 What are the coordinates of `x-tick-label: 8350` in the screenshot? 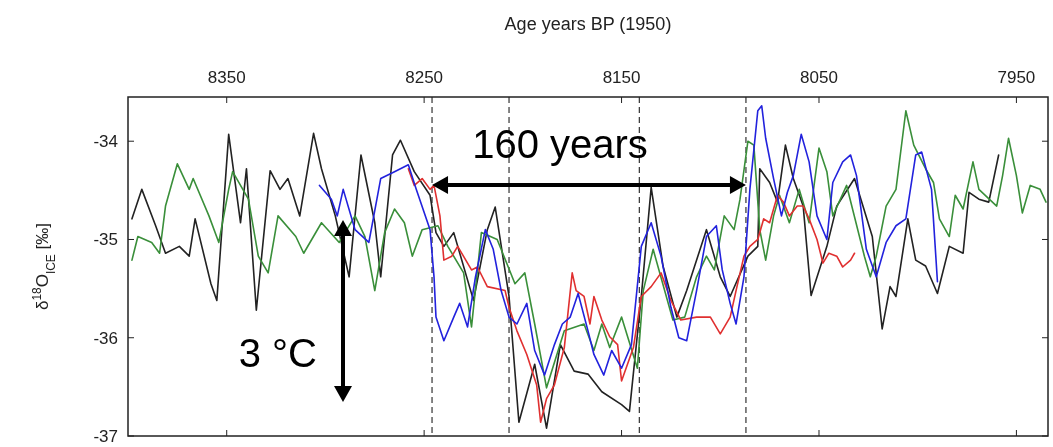 It's located at (226, 77).